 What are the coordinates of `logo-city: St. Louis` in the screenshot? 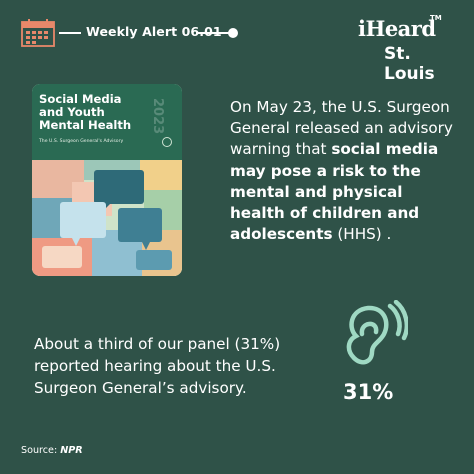 It's located at (409, 64).